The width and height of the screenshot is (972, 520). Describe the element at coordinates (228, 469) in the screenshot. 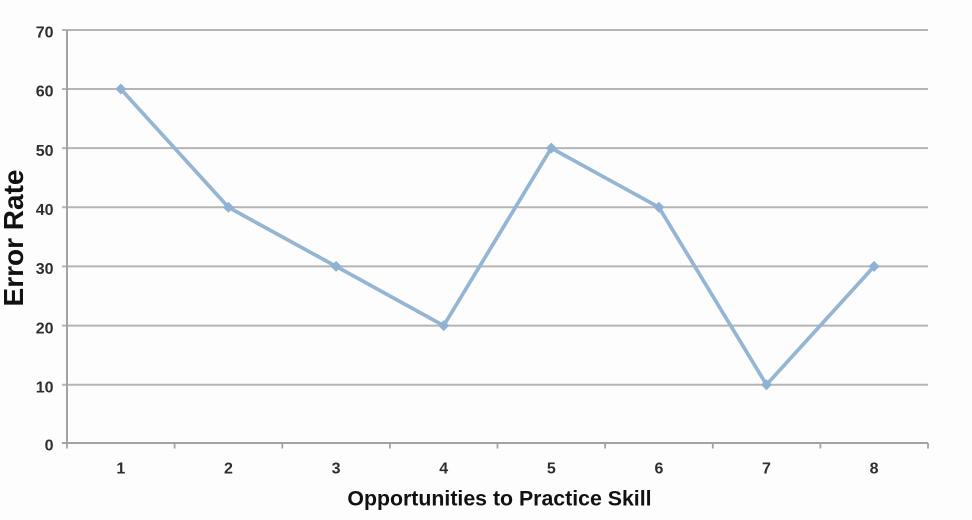

I see `svg-text: 2` at that location.